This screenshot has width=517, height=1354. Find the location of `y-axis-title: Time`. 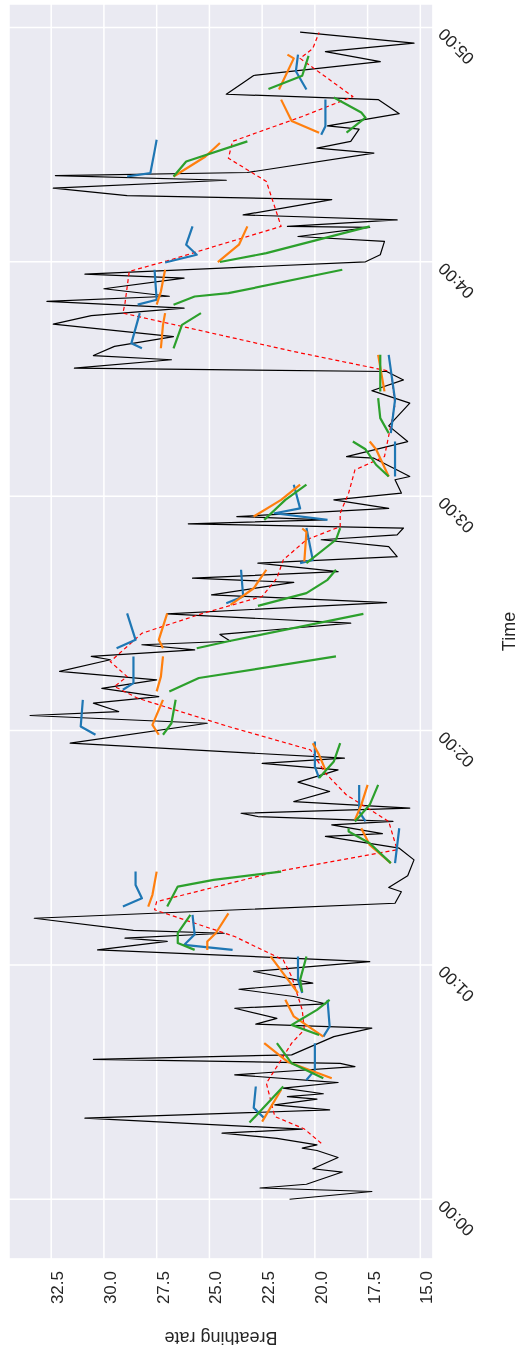

y-axis-title: Time is located at coordinates (508, 631).